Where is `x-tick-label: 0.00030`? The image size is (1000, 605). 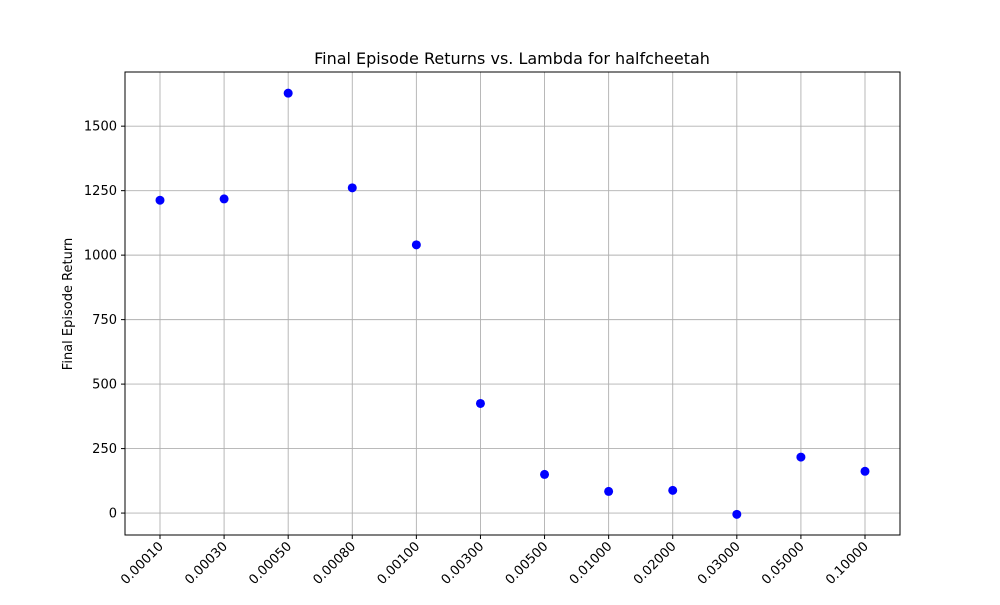 x-tick-label: 0.00030 is located at coordinates (206, 563).